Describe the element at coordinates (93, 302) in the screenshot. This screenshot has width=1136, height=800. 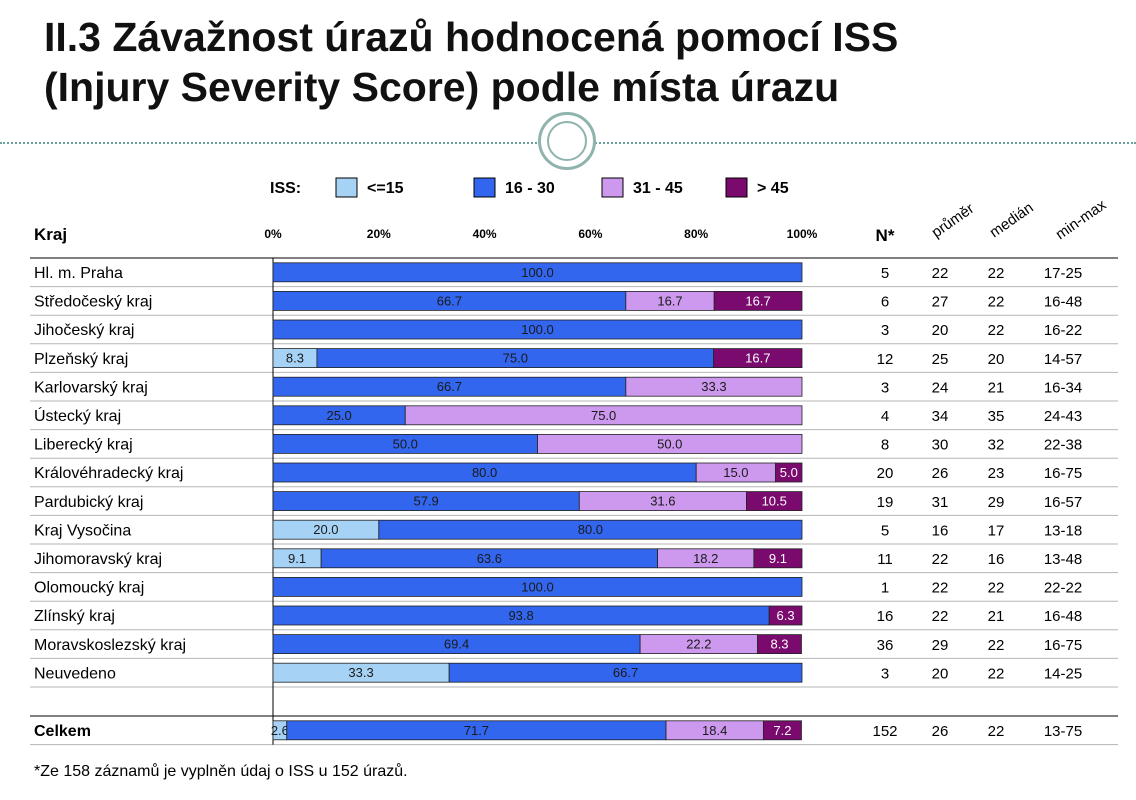
I see `category-label: Středočeský kraj` at that location.